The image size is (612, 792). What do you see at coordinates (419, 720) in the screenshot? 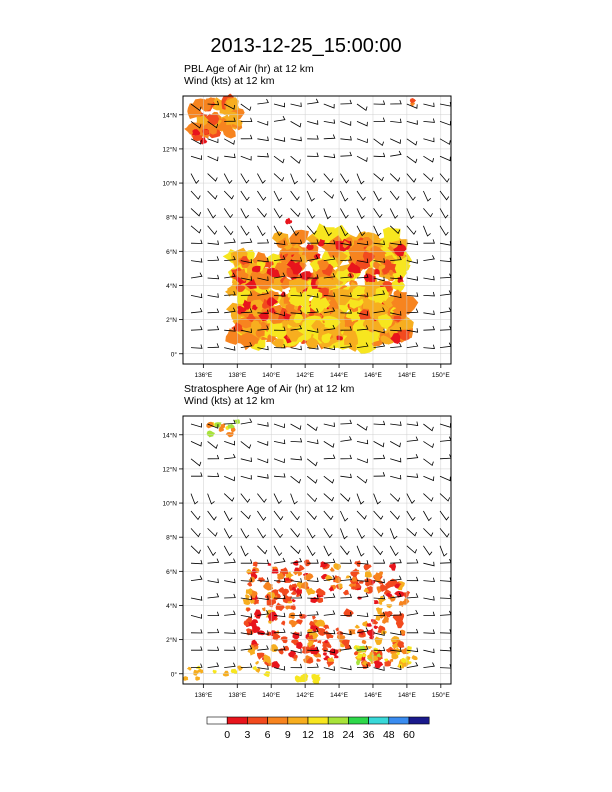
I see `colorbar-swatch` at bounding box center [419, 720].